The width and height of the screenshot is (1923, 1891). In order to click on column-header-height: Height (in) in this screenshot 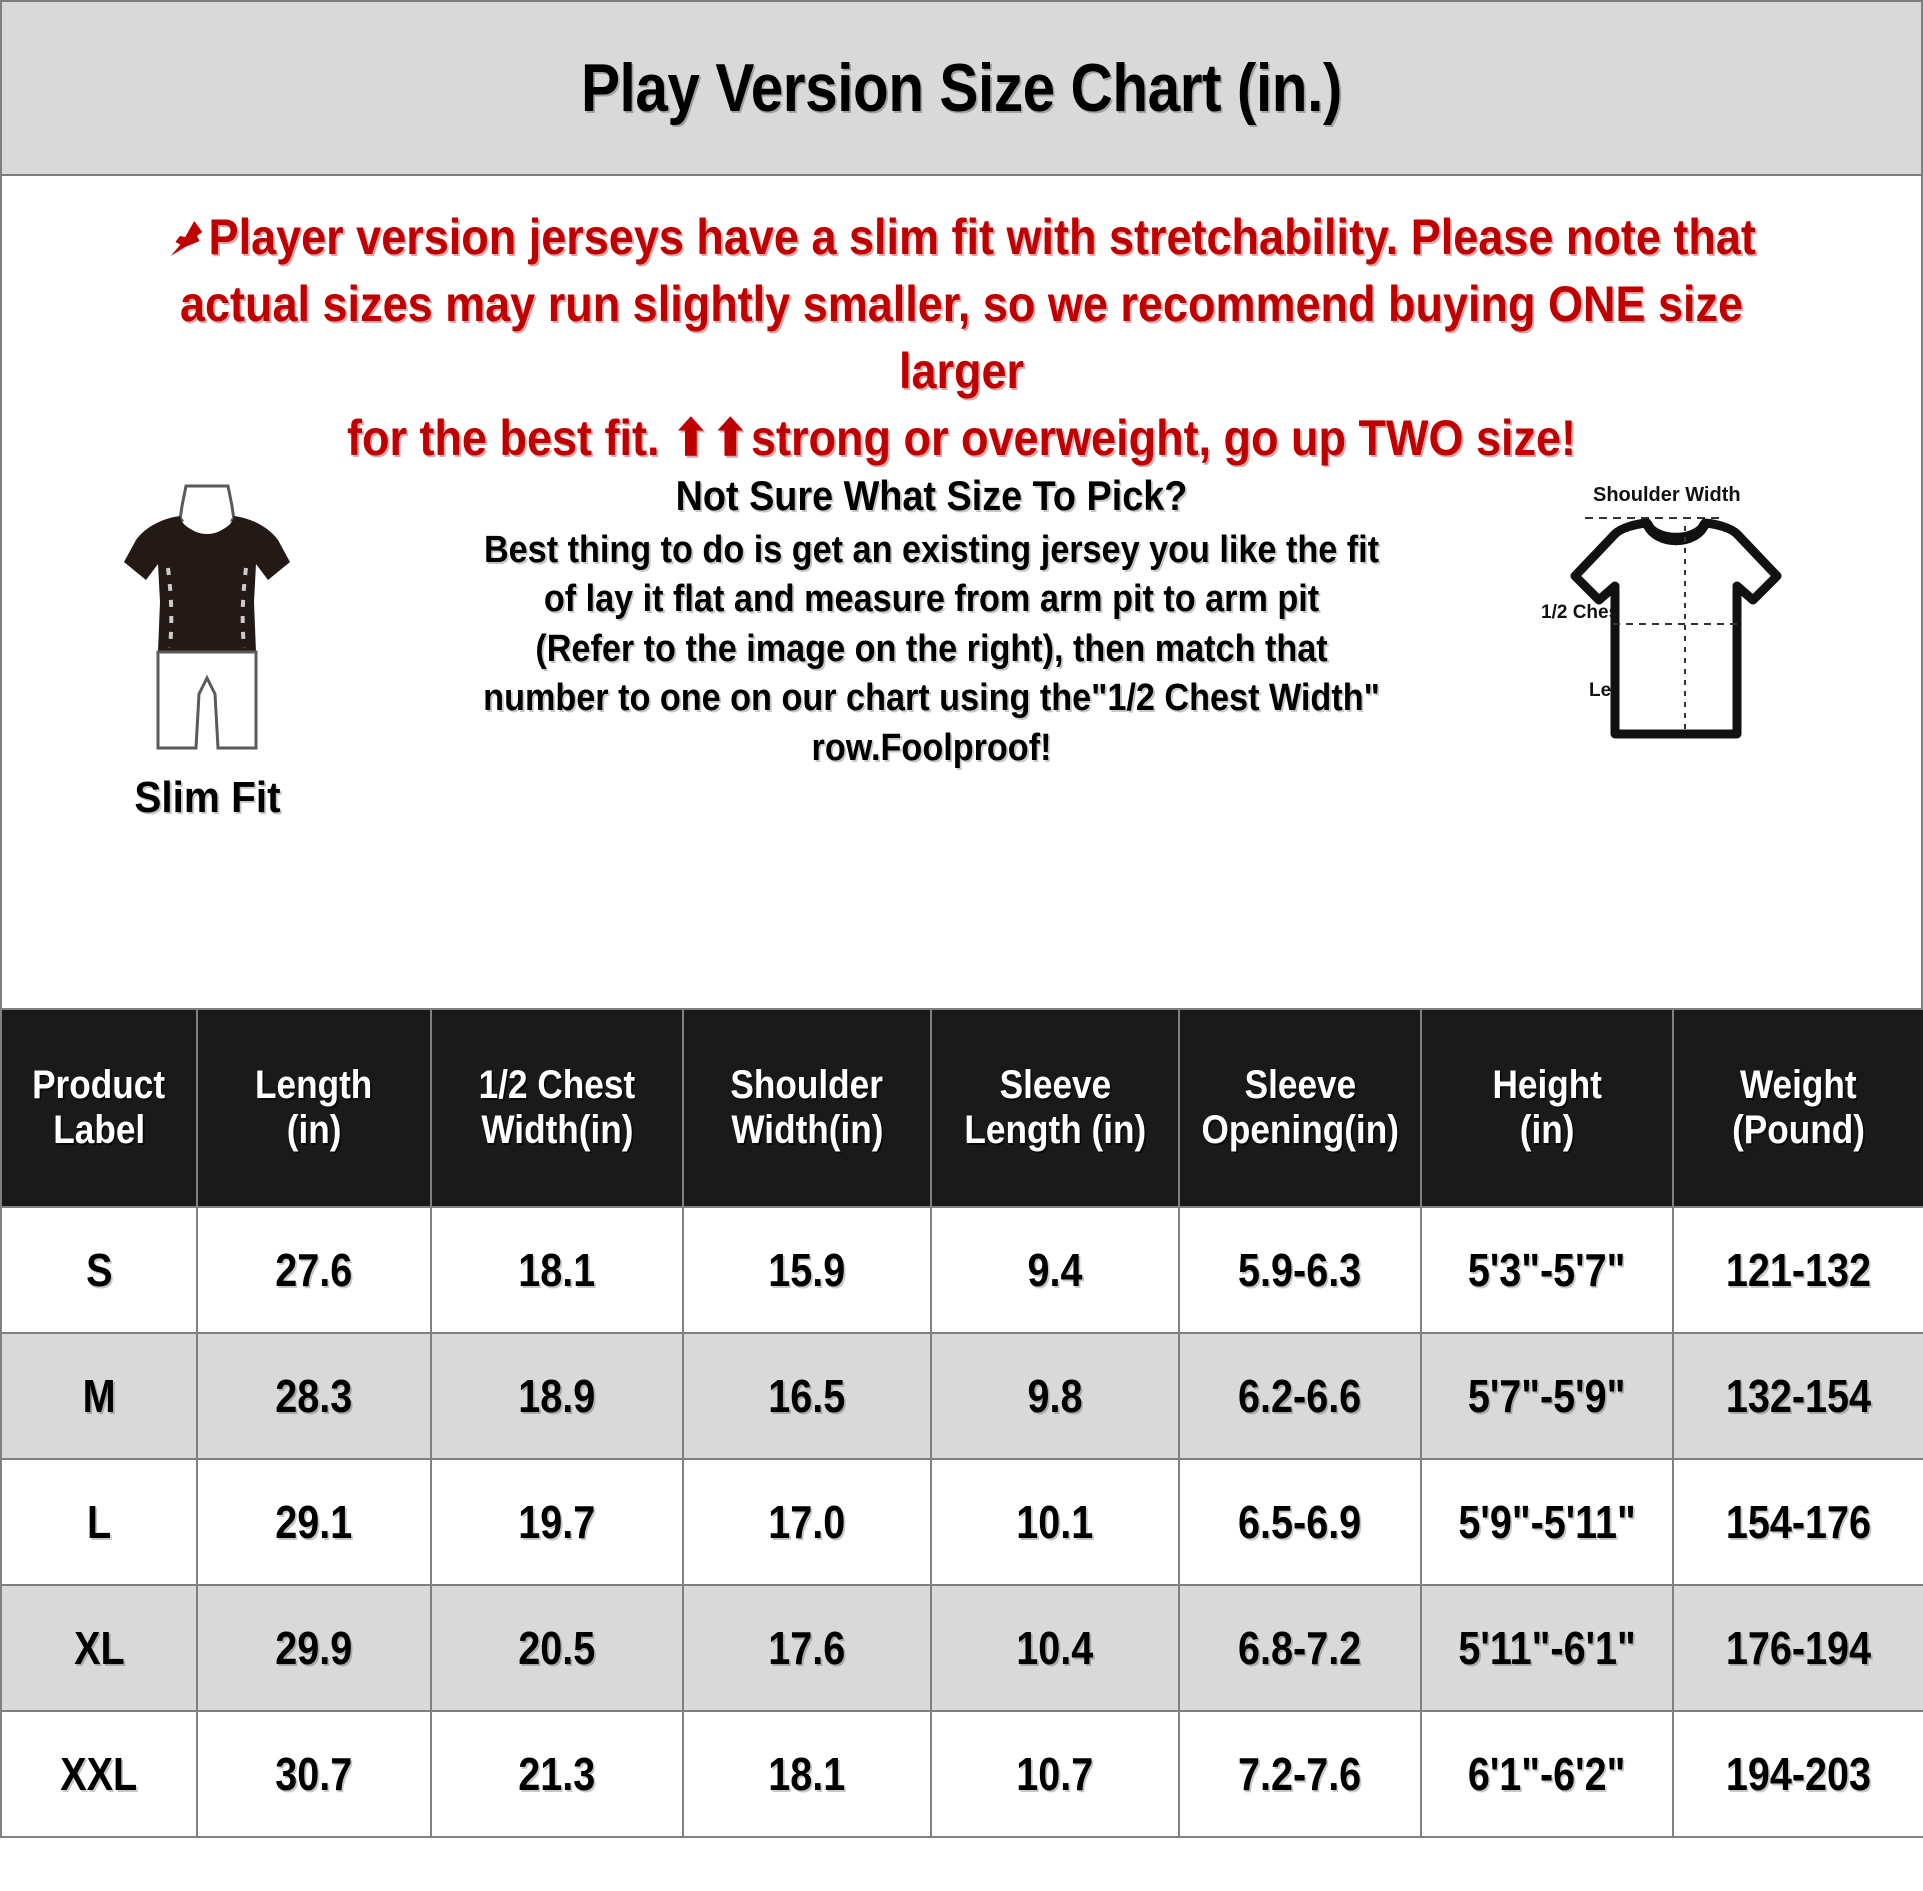, I will do `click(1547, 1108)`.